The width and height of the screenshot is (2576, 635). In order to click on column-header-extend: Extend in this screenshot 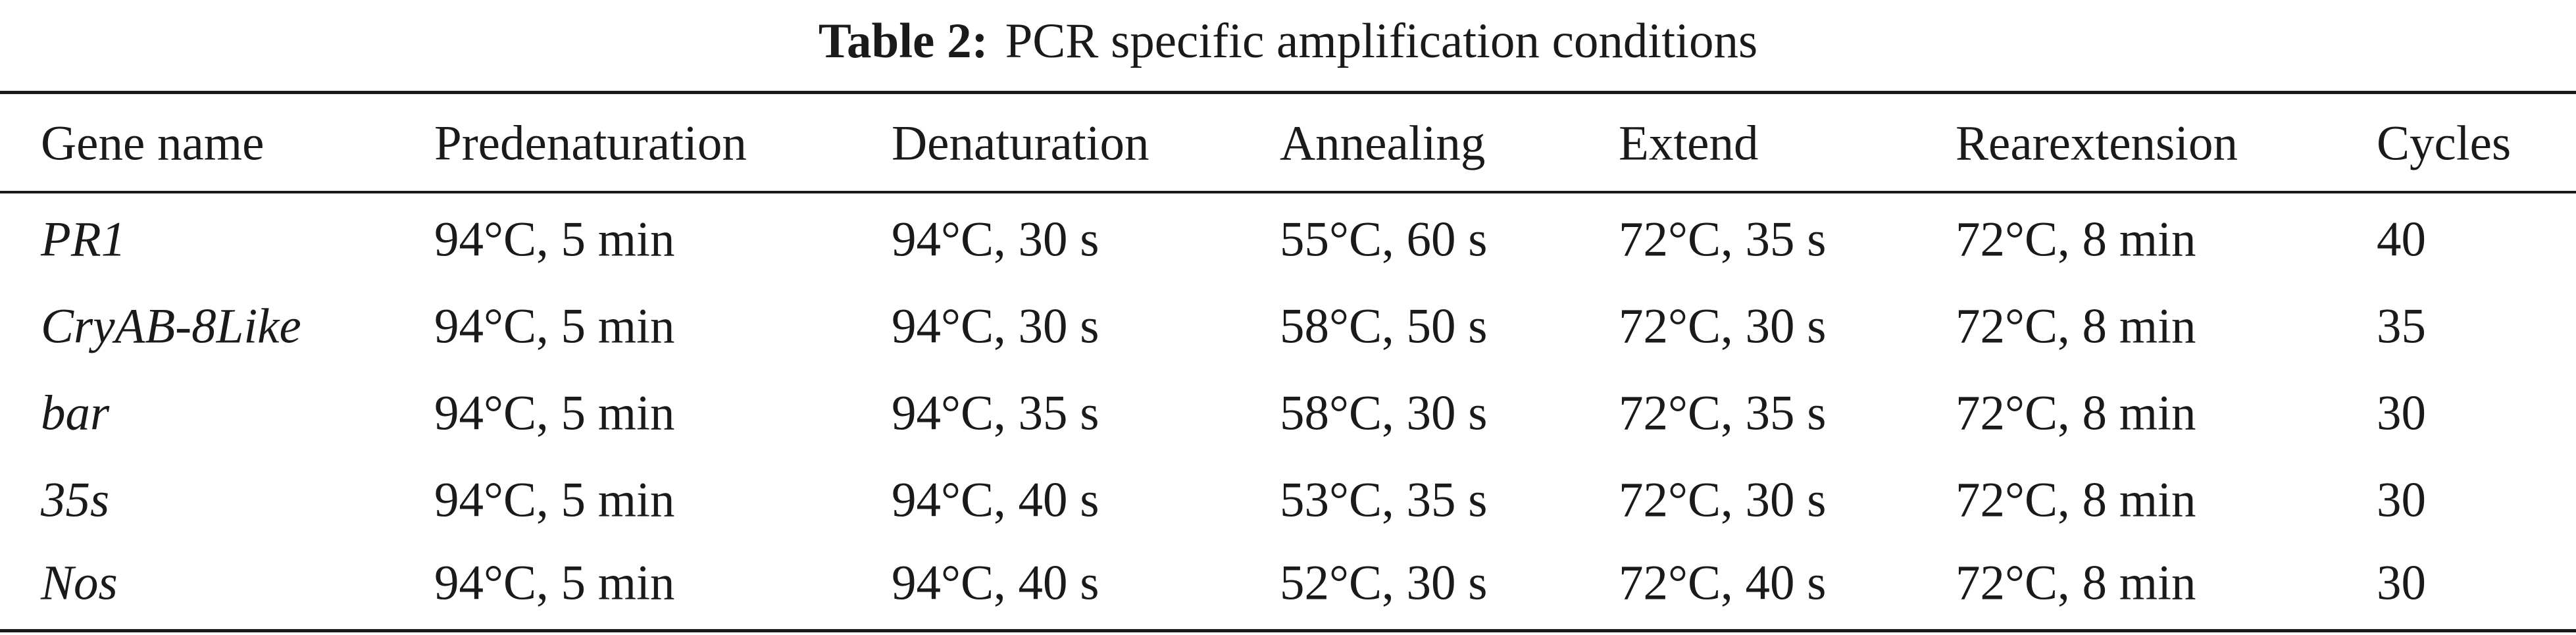, I will do `click(1689, 143)`.